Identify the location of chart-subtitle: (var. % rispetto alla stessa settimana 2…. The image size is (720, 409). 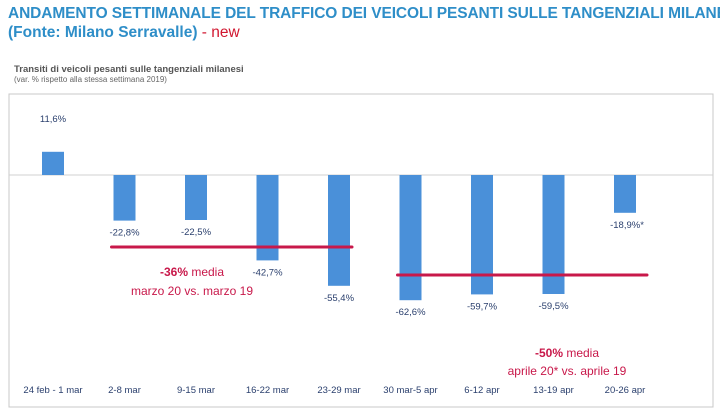
(90, 79).